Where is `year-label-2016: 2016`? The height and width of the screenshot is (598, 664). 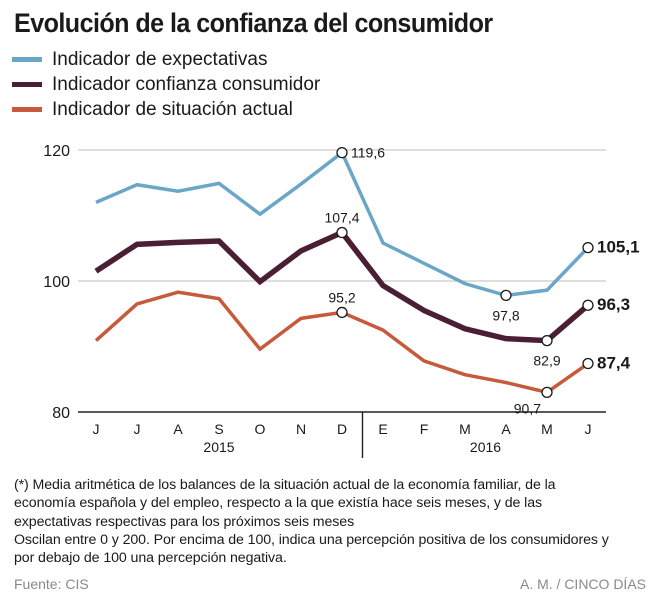
year-label-2016: 2016 is located at coordinates (485, 447).